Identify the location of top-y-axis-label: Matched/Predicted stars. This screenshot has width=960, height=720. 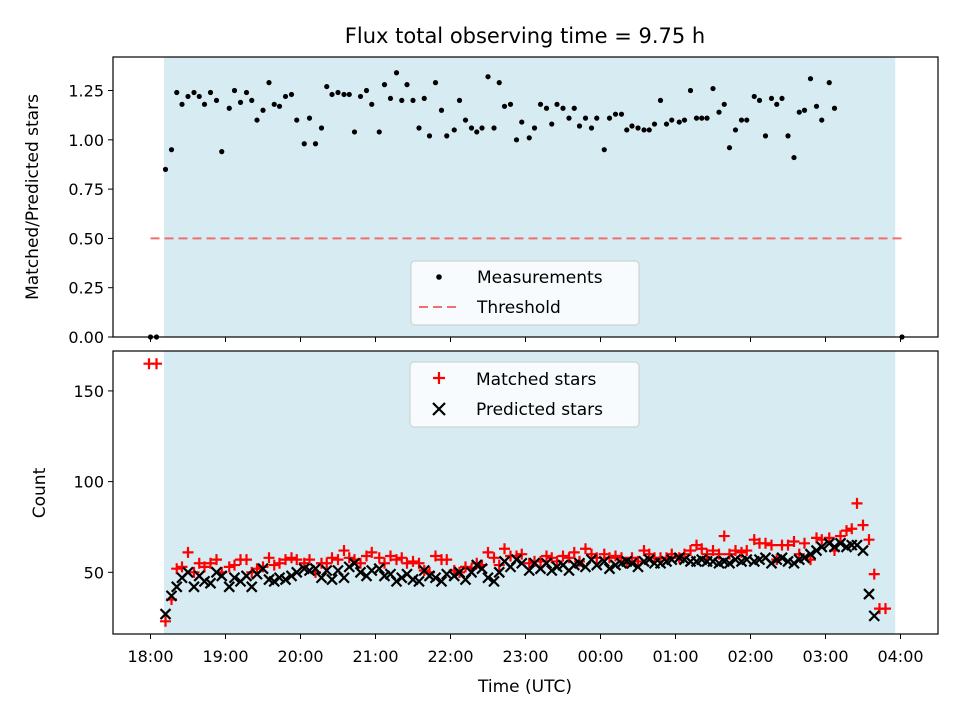
(33, 197).